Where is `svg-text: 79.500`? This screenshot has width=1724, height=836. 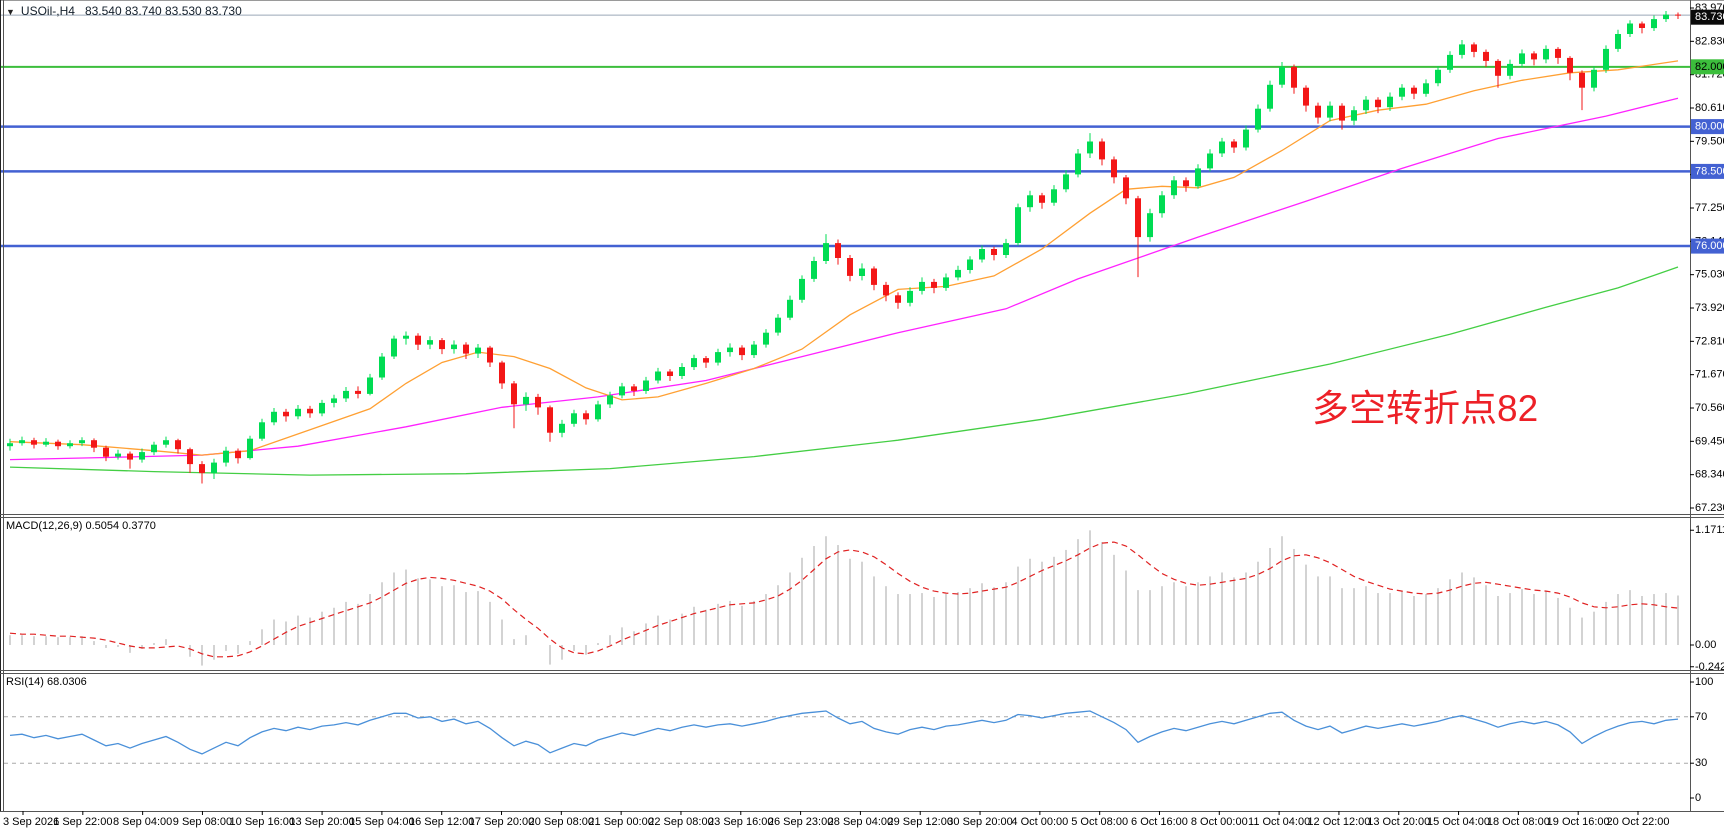 svg-text: 79.500 is located at coordinates (1709, 141).